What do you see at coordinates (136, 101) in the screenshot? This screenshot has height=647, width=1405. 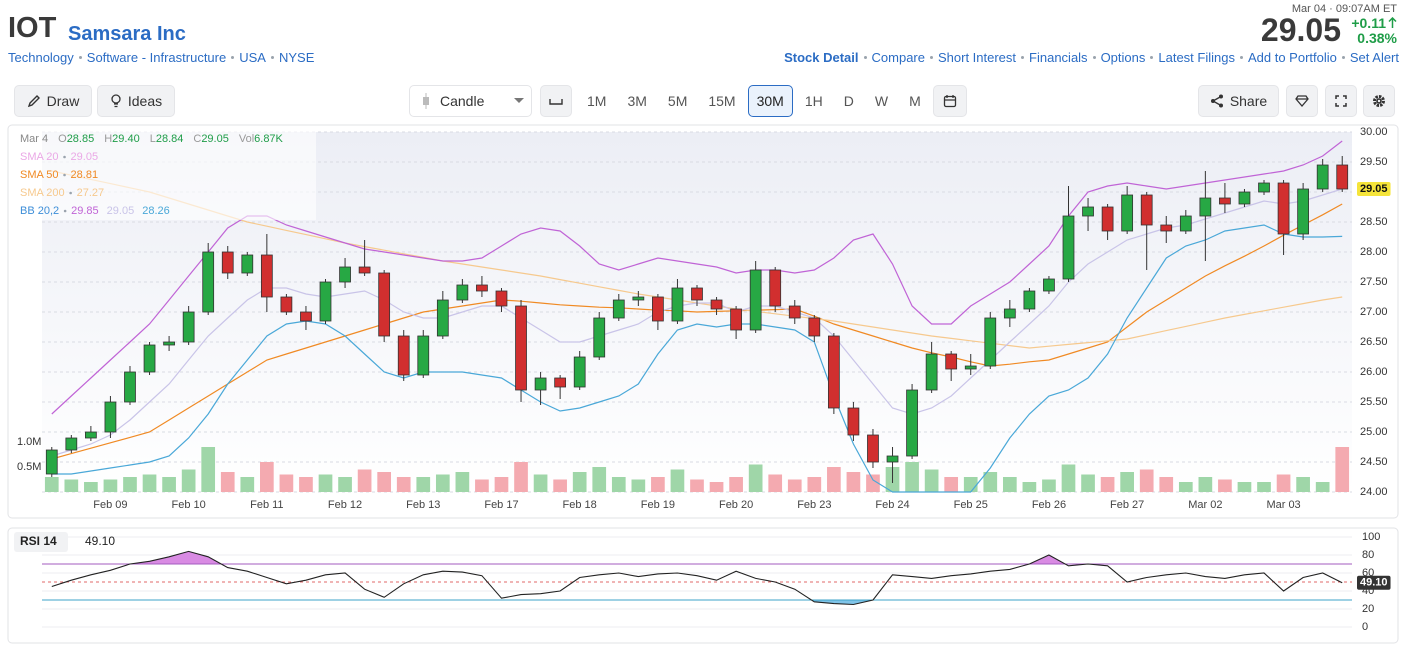 I see `ideas-button: Ideas` at bounding box center [136, 101].